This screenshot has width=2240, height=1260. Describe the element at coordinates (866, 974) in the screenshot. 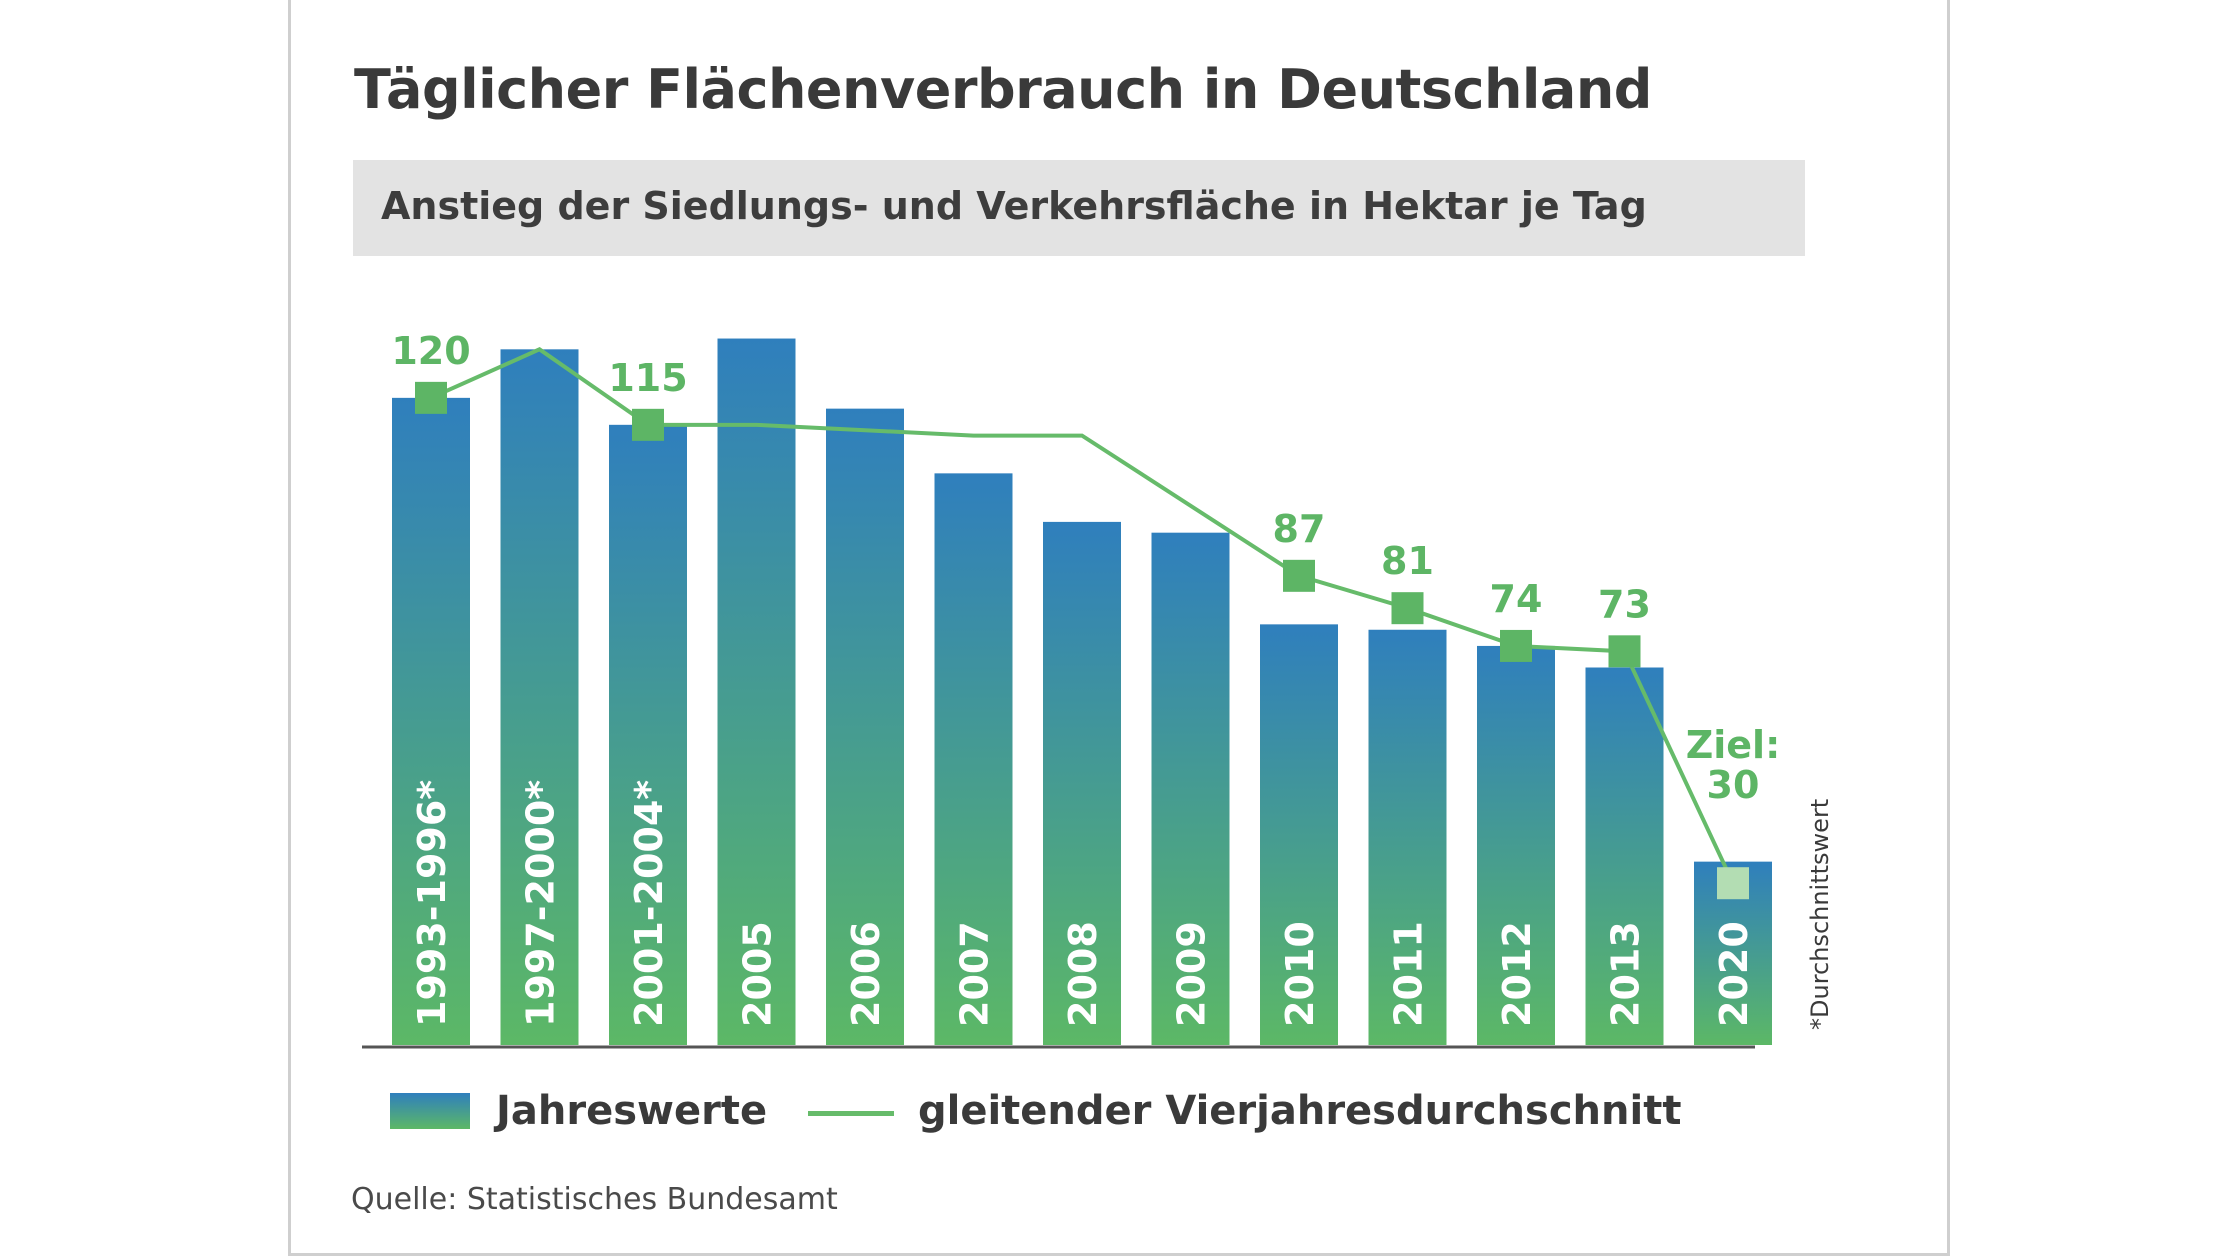

I see `category-label: 2006` at that location.